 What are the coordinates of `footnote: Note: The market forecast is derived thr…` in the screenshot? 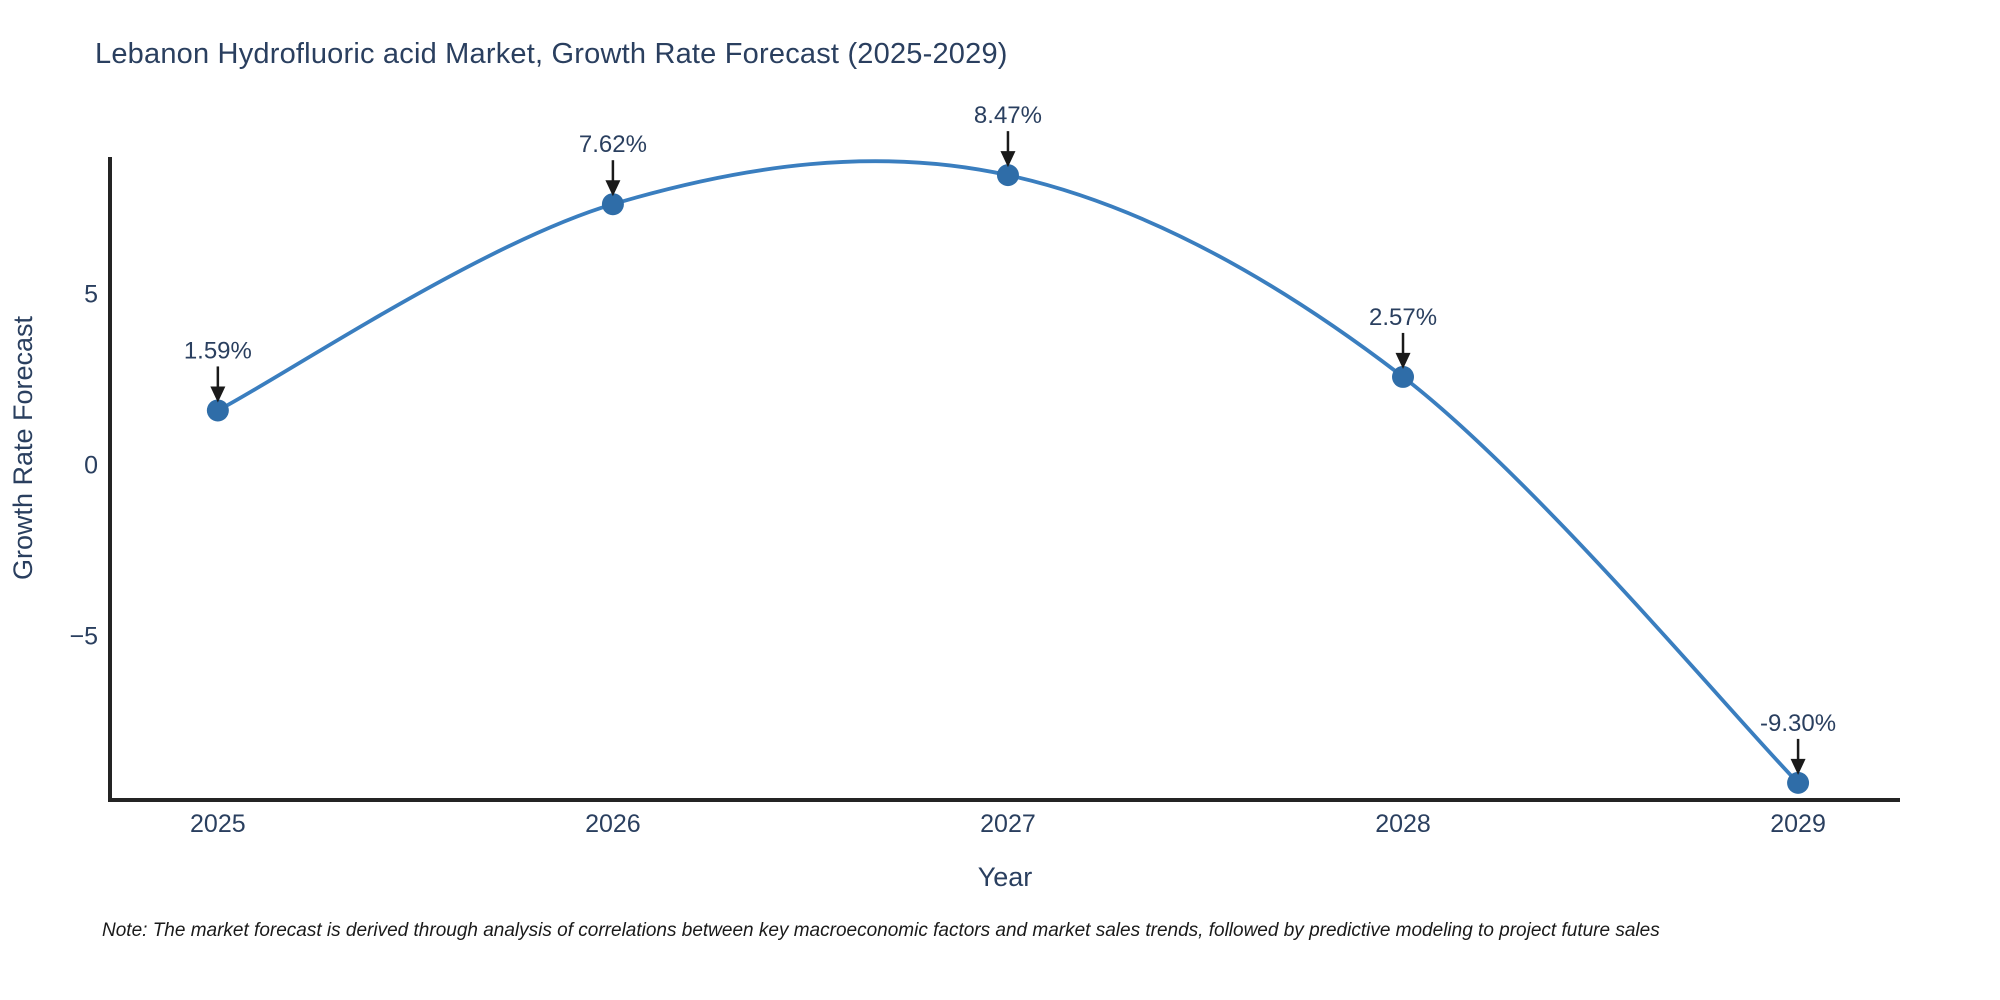 It's located at (881, 930).